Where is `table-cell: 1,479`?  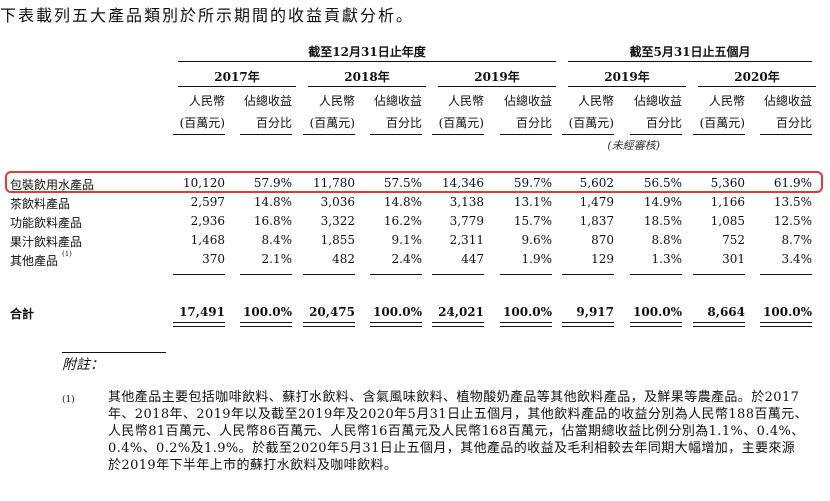
table-cell: 1,479 is located at coordinates (596, 202).